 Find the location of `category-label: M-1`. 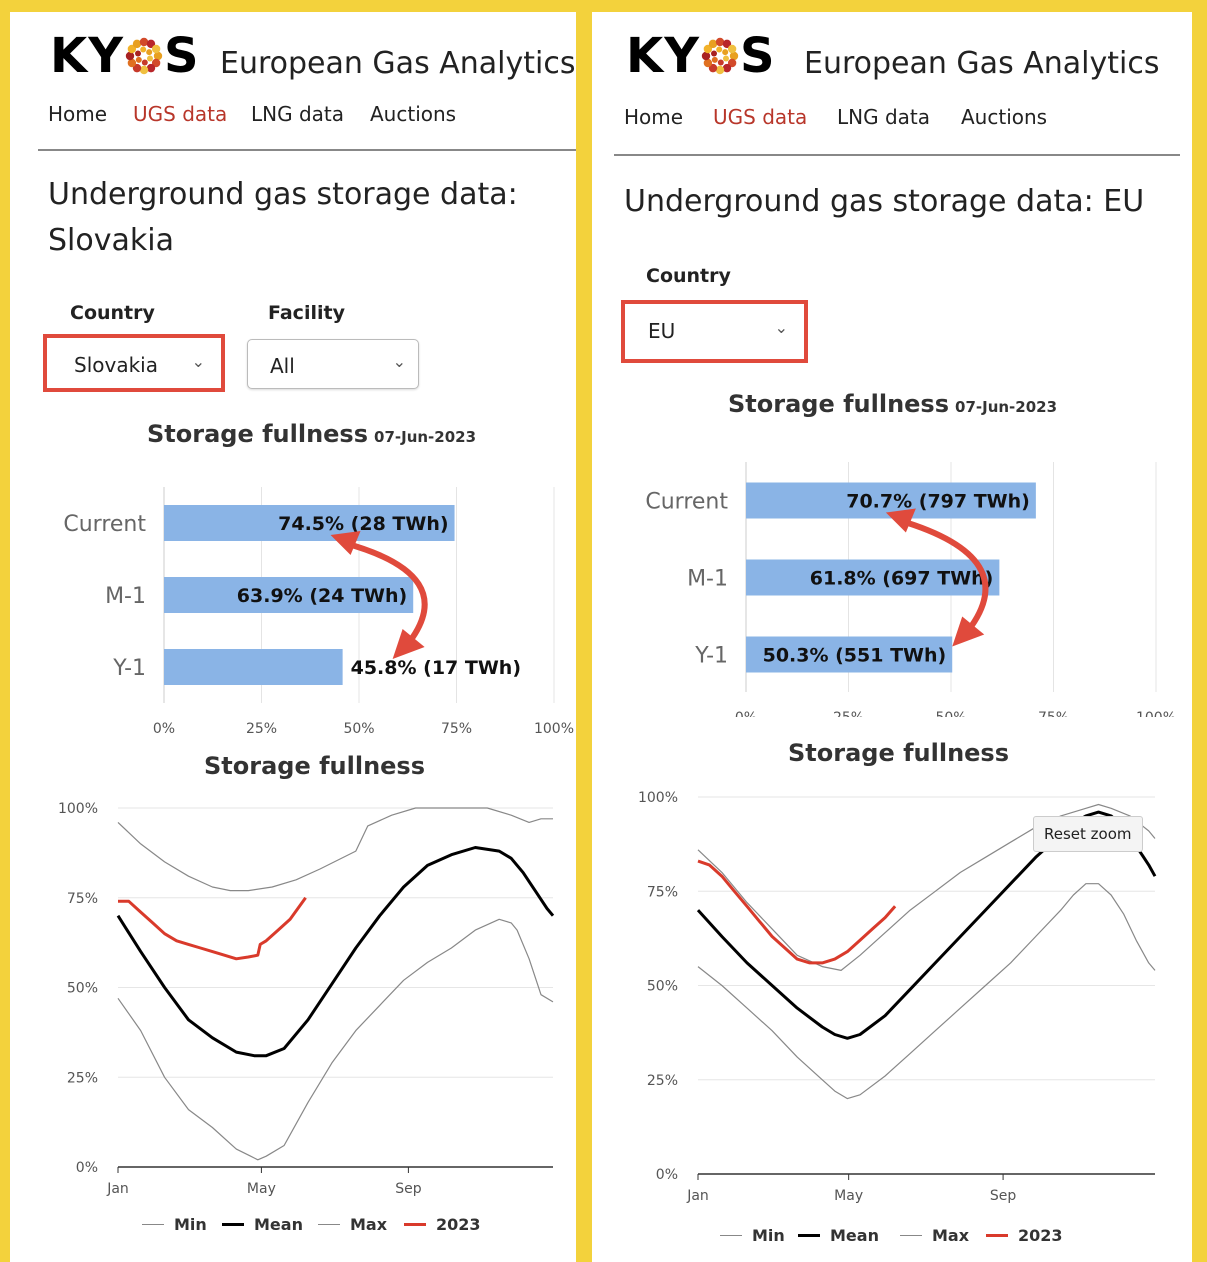

category-label: M-1 is located at coordinates (125, 596).